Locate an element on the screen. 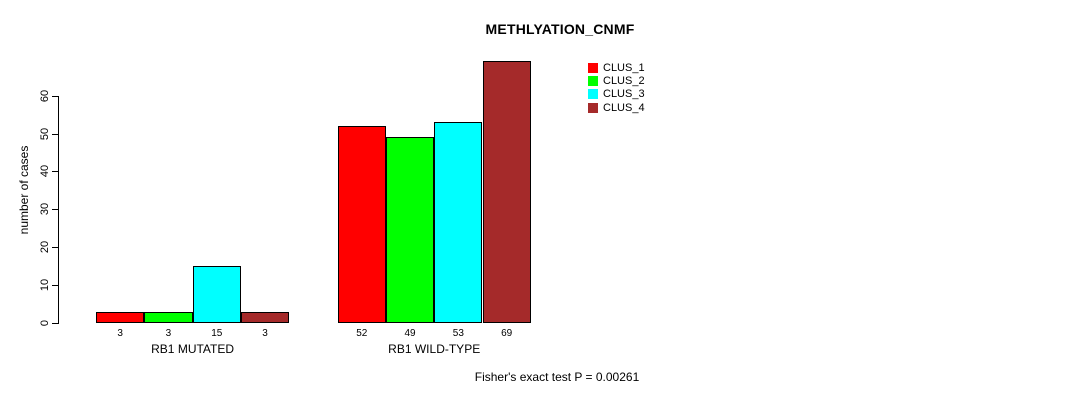 Image resolution: width=1090 pixels, height=400 pixels. category-label: RB1 WILD-TYPE is located at coordinates (434, 349).